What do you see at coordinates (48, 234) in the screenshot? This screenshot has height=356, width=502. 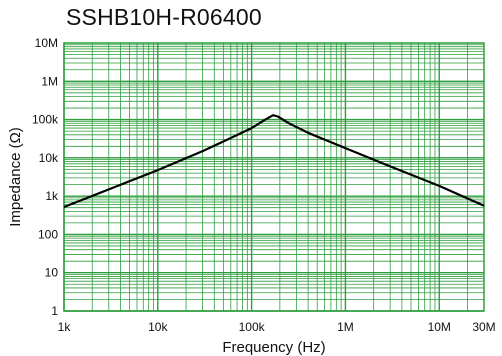 I see `y-tick-label: 100` at bounding box center [48, 234].